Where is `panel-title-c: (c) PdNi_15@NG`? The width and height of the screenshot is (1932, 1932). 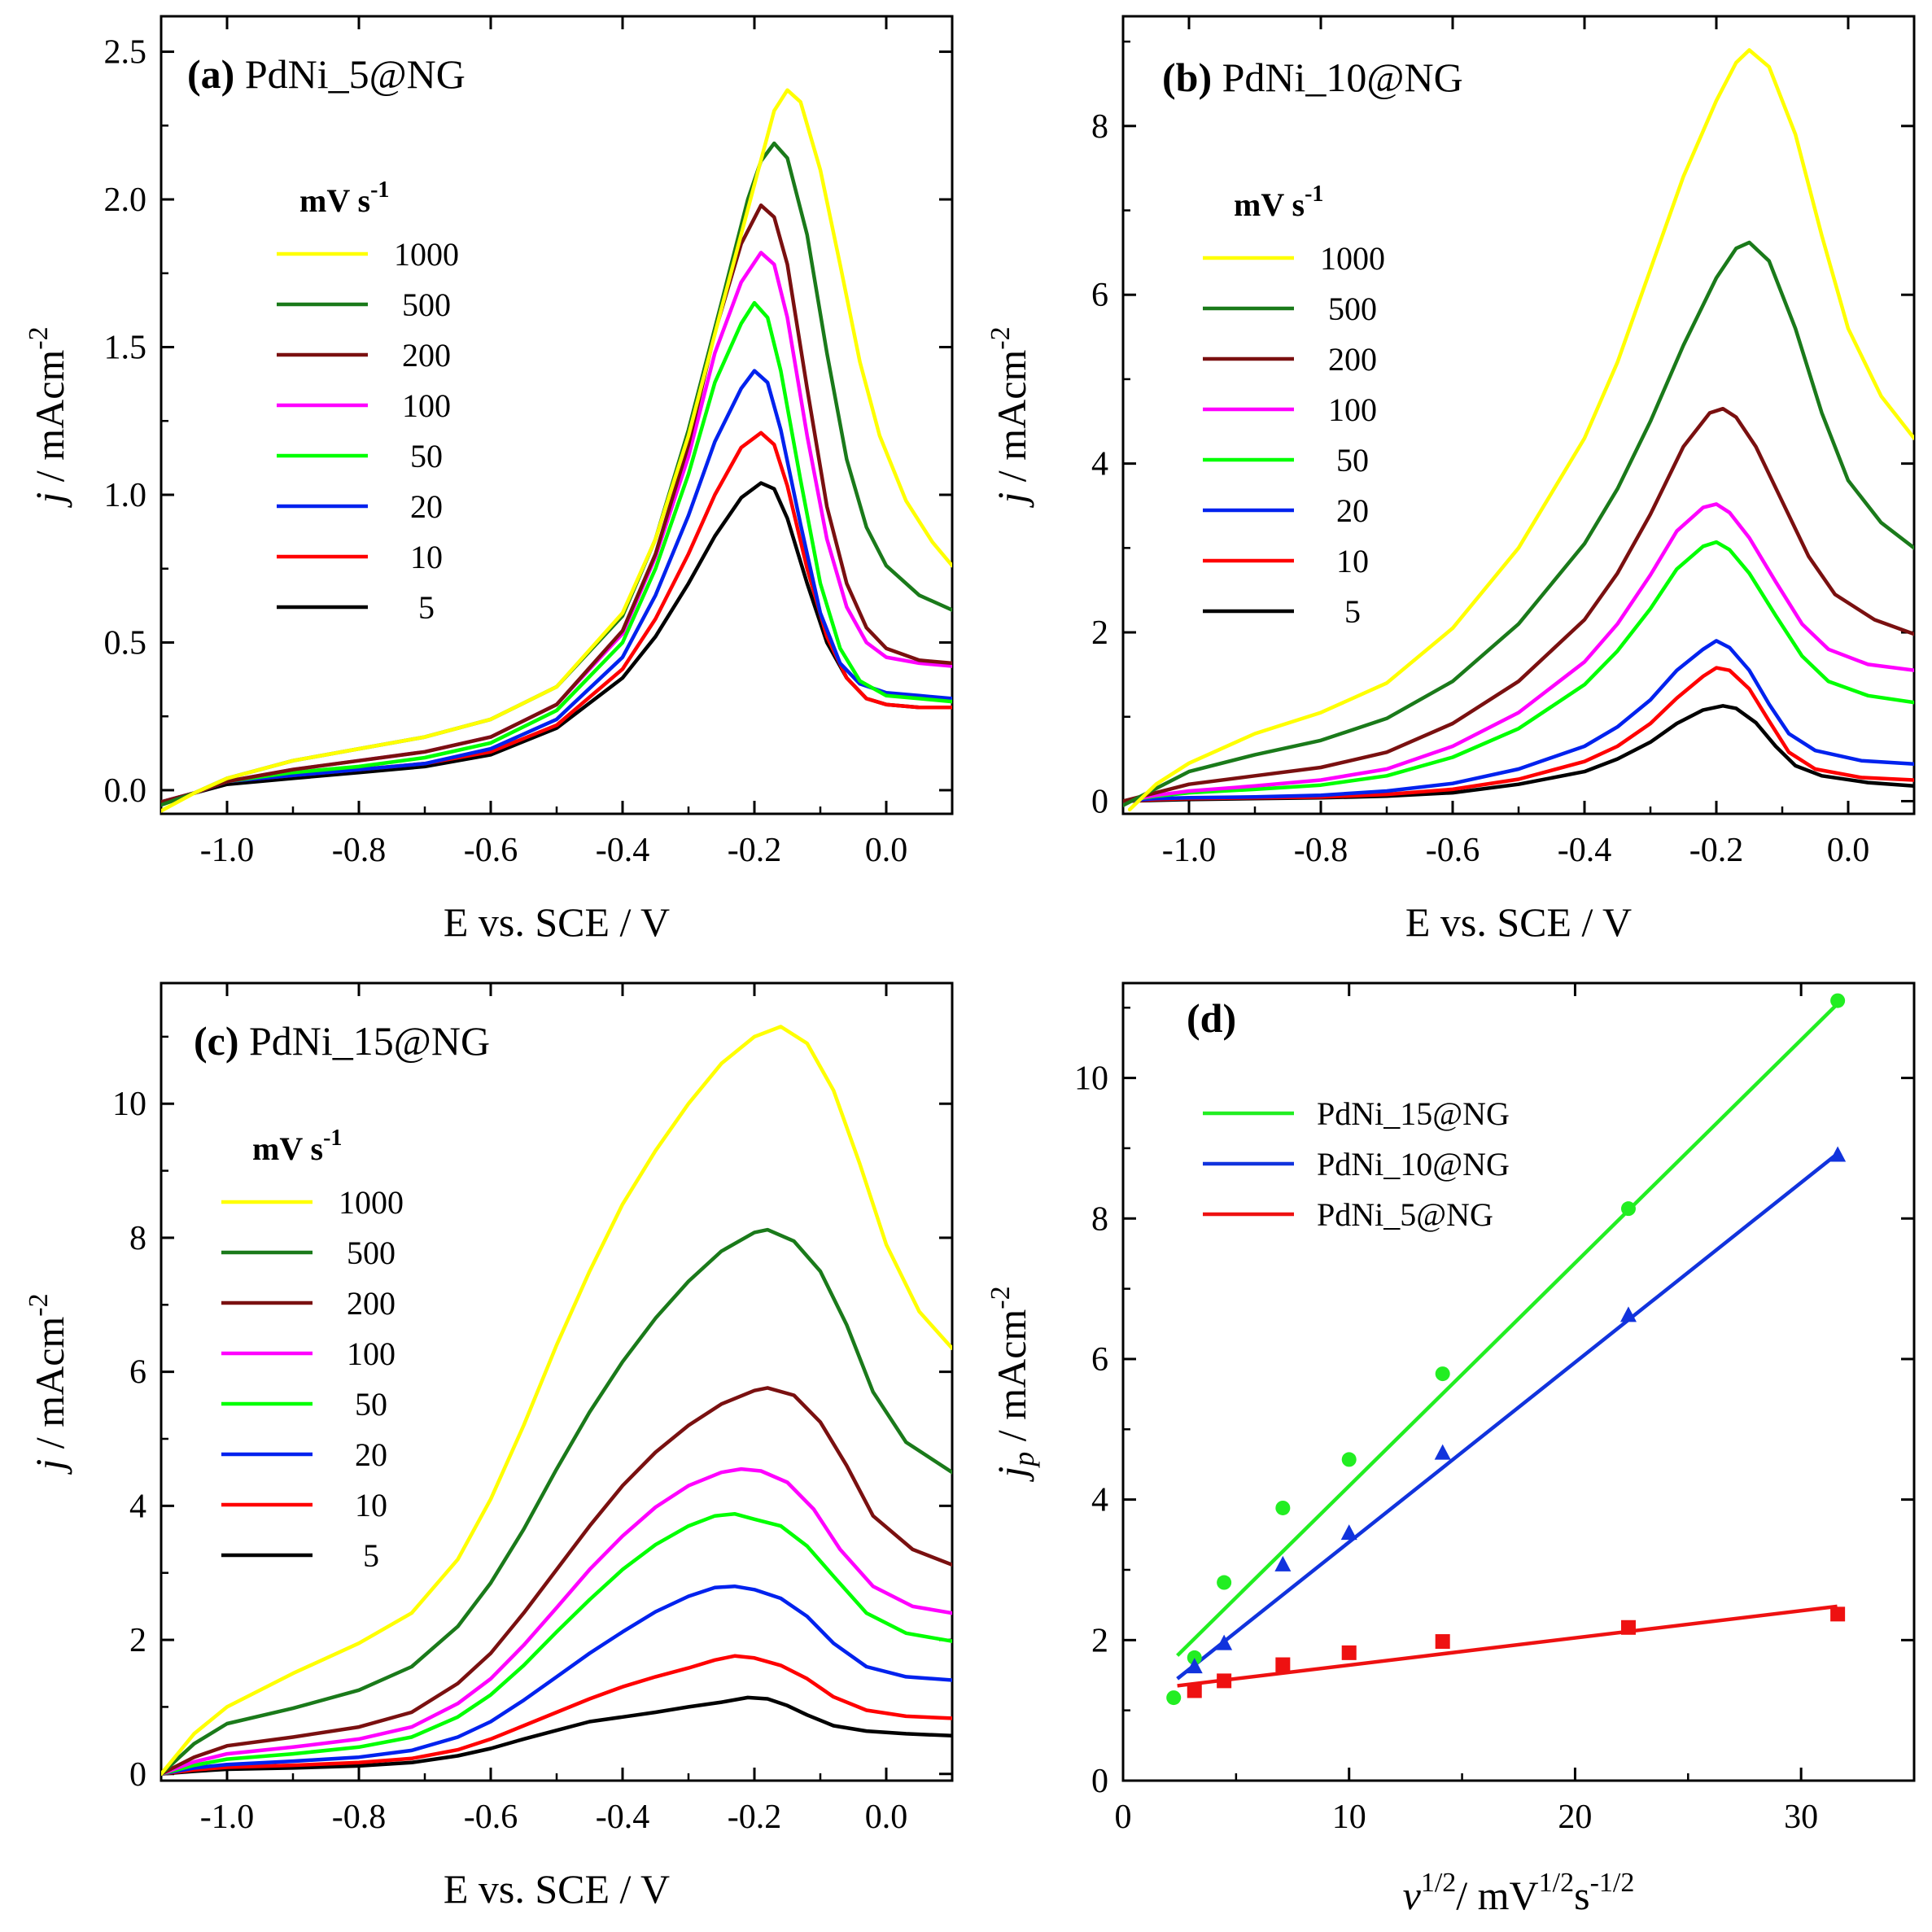
panel-title-c: (c) PdNi_15@NG is located at coordinates (342, 1041).